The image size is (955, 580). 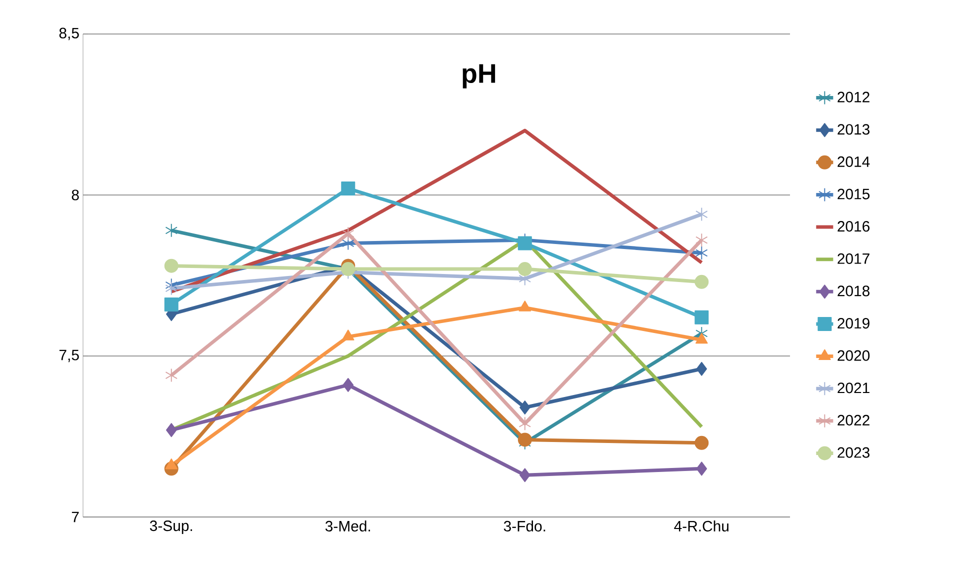 What do you see at coordinates (69, 34) in the screenshot?
I see `y-tick-label: 8,5` at bounding box center [69, 34].